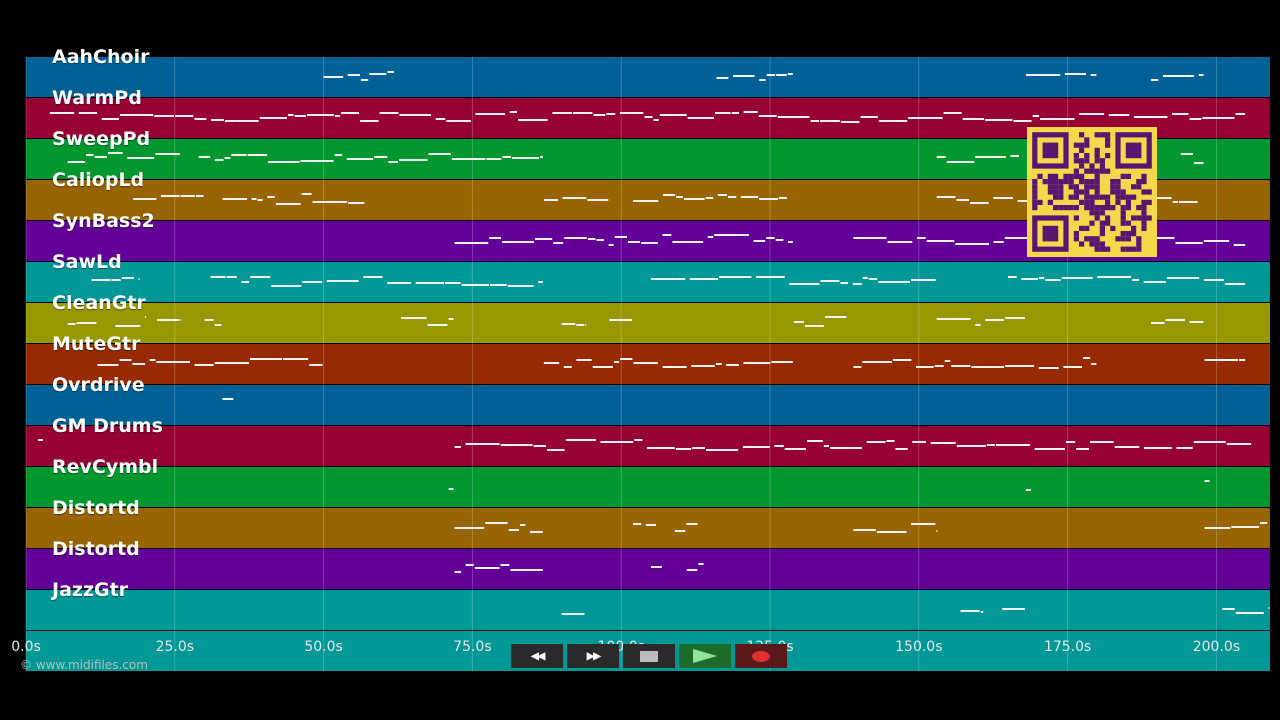 Image resolution: width=1280 pixels, height=720 pixels. Describe the element at coordinates (649, 656) in the screenshot. I see `stop-button` at that location.